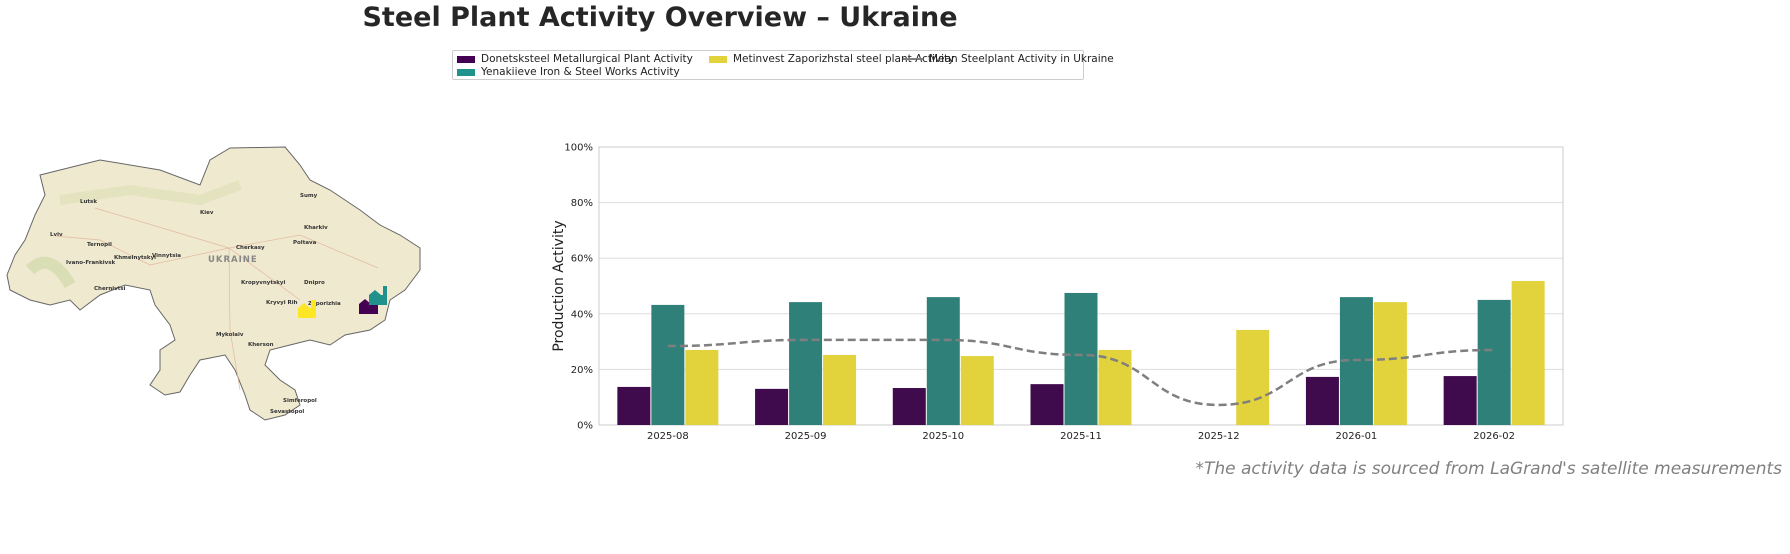  Describe the element at coordinates (559, 285) in the screenshot. I see `y-axis-label: Production Activity` at that location.